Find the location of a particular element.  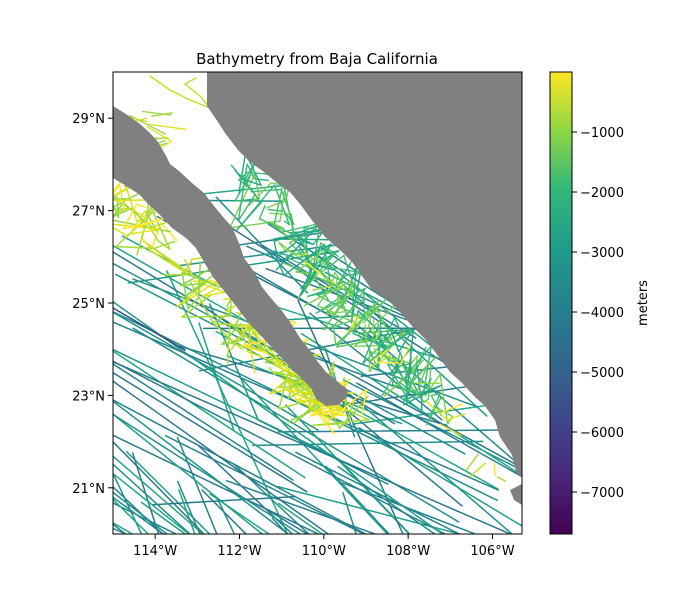

colorbar-tick-label: −3000 is located at coordinates (602, 253).